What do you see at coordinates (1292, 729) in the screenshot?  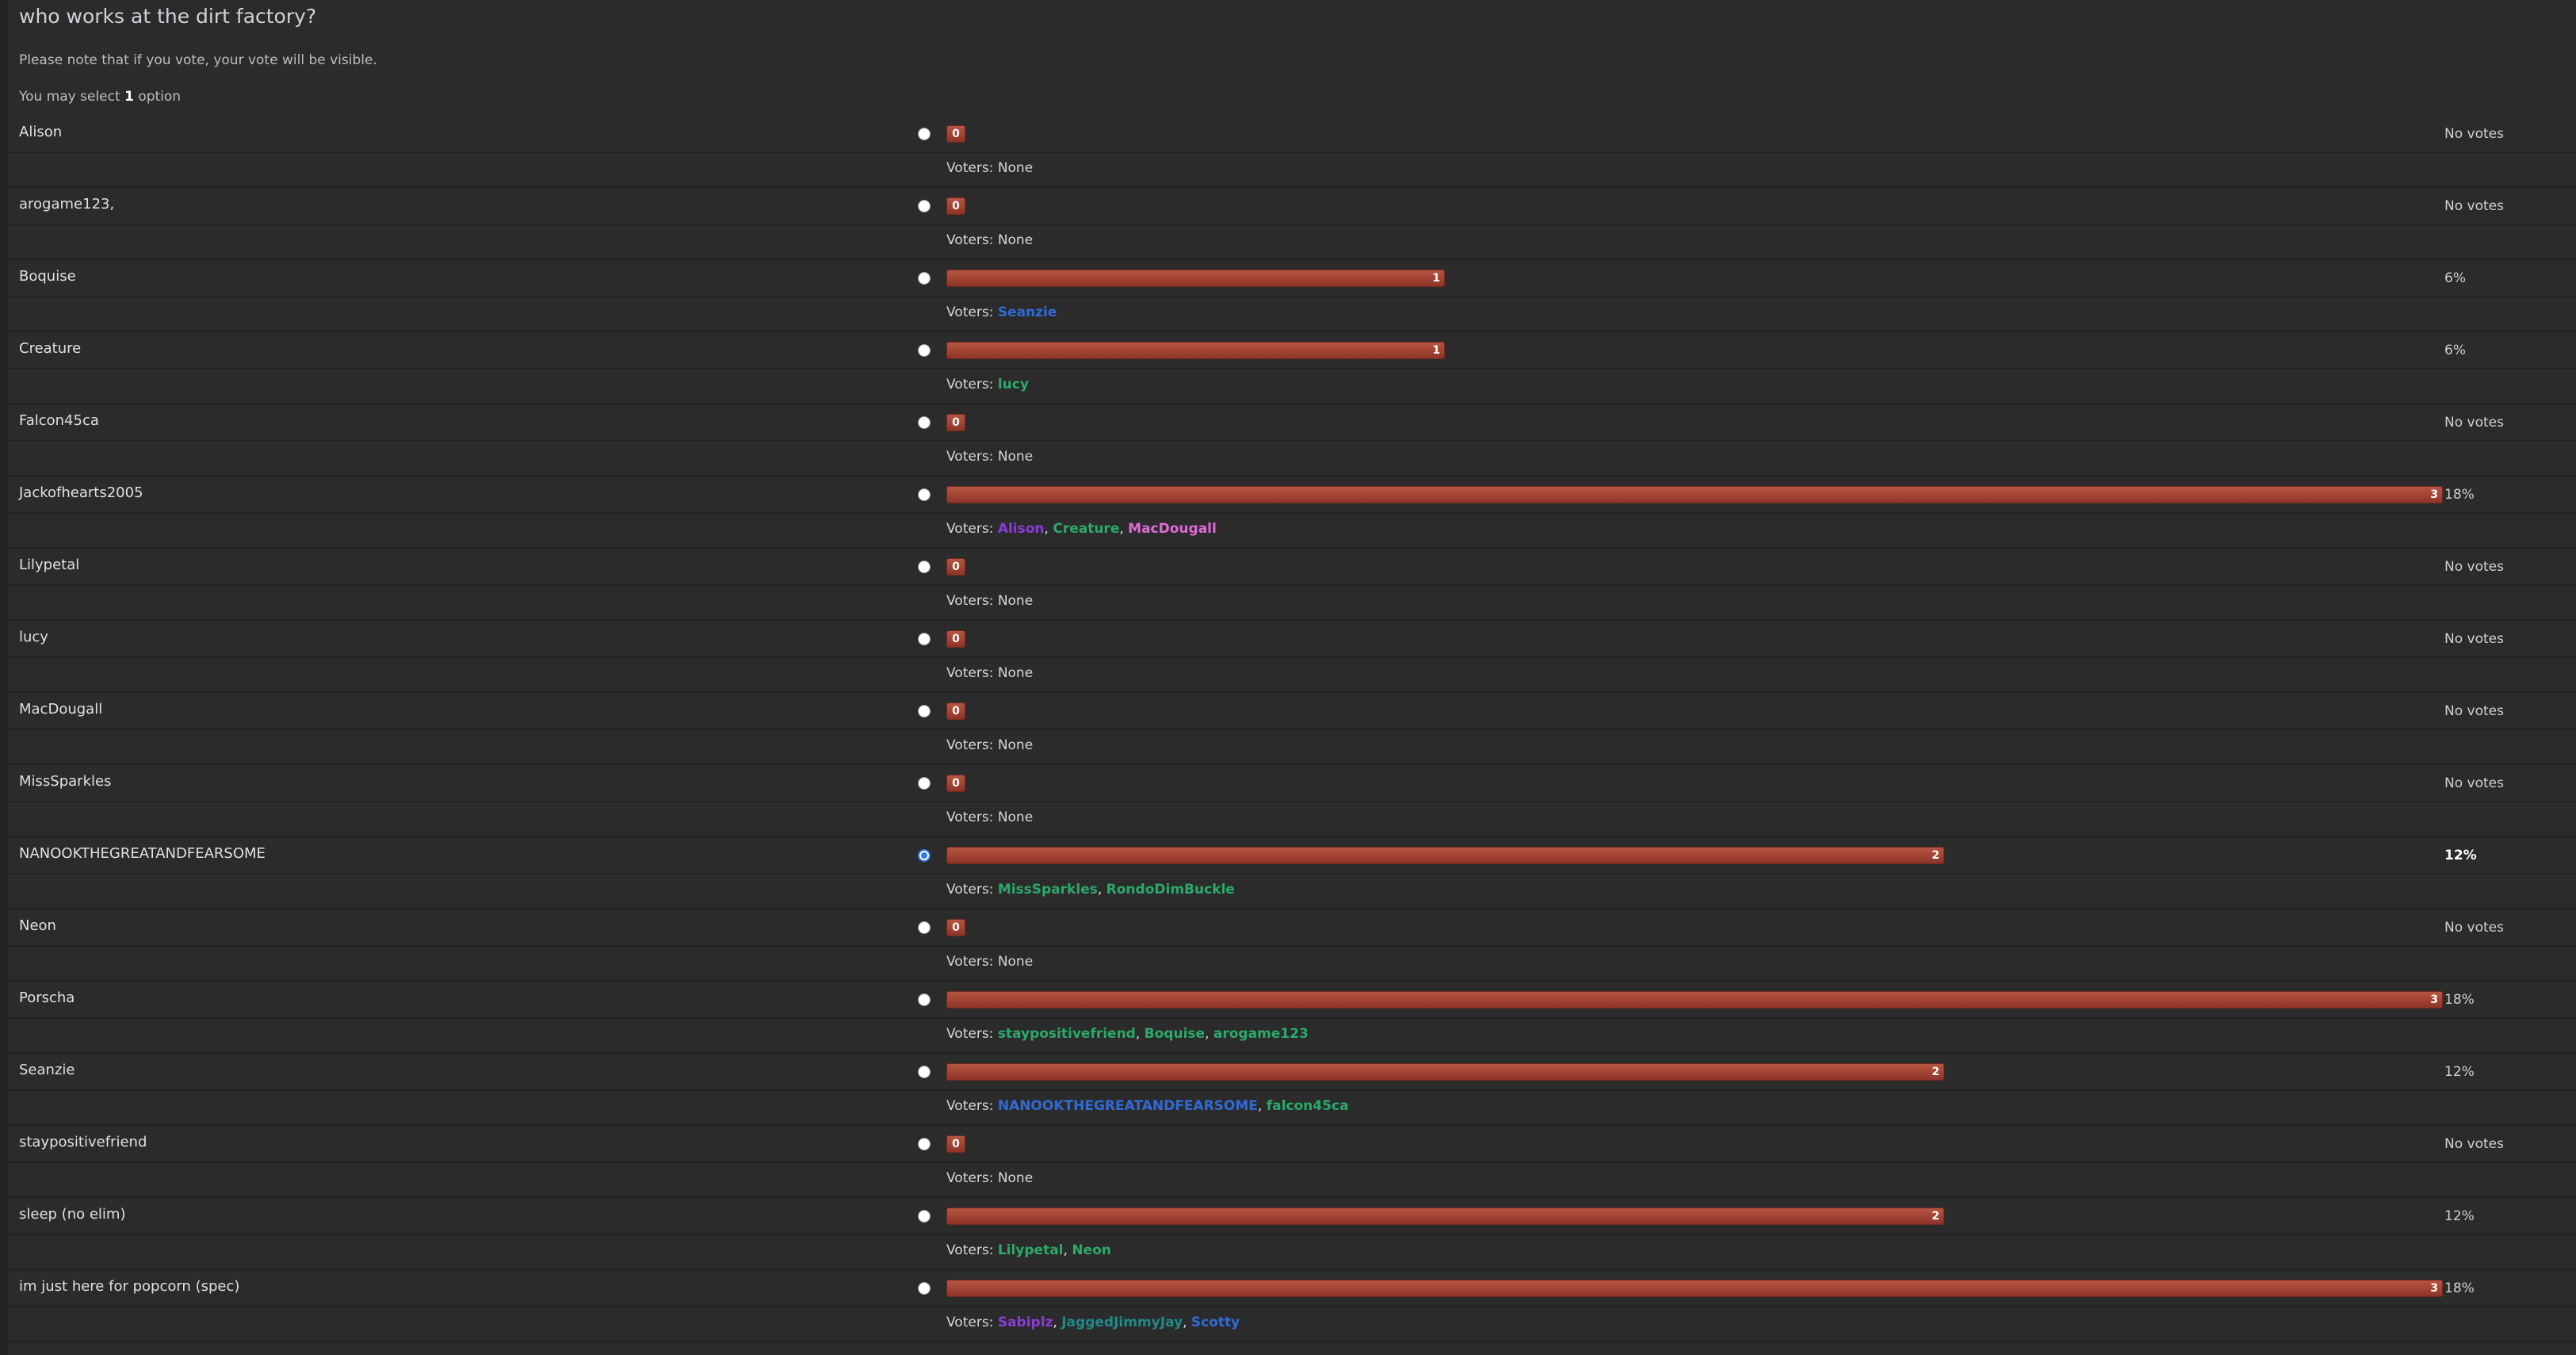 I see `poll-option-row: MacDougall 0 No votes Voters: None` at bounding box center [1292, 729].